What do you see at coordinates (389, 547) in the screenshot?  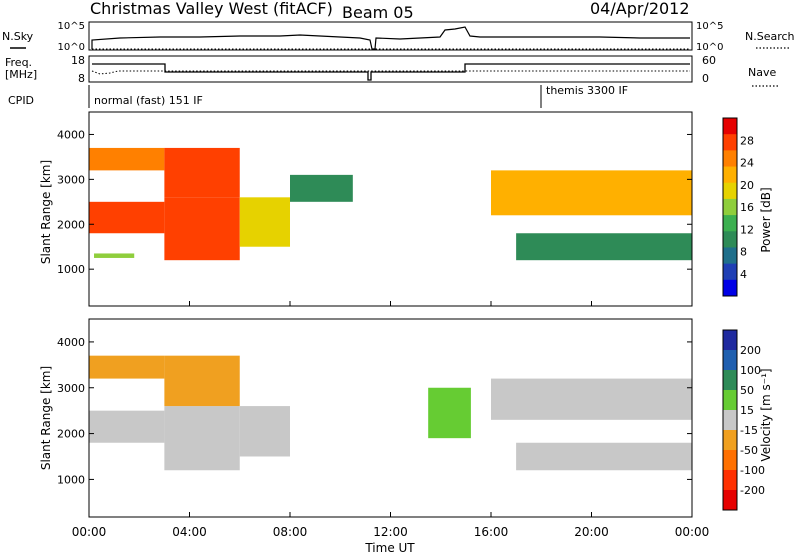 I see `time-xlabel: Time UT` at bounding box center [389, 547].